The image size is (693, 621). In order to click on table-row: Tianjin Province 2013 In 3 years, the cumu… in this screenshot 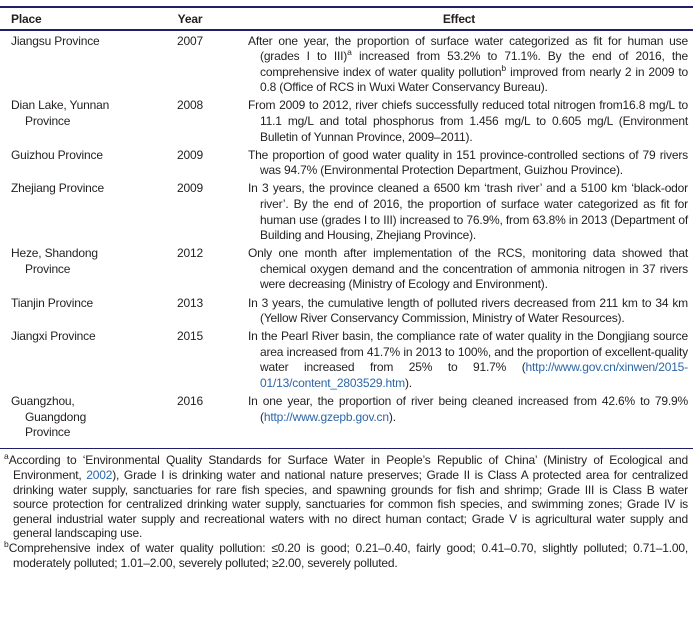, I will do `click(346, 310)`.